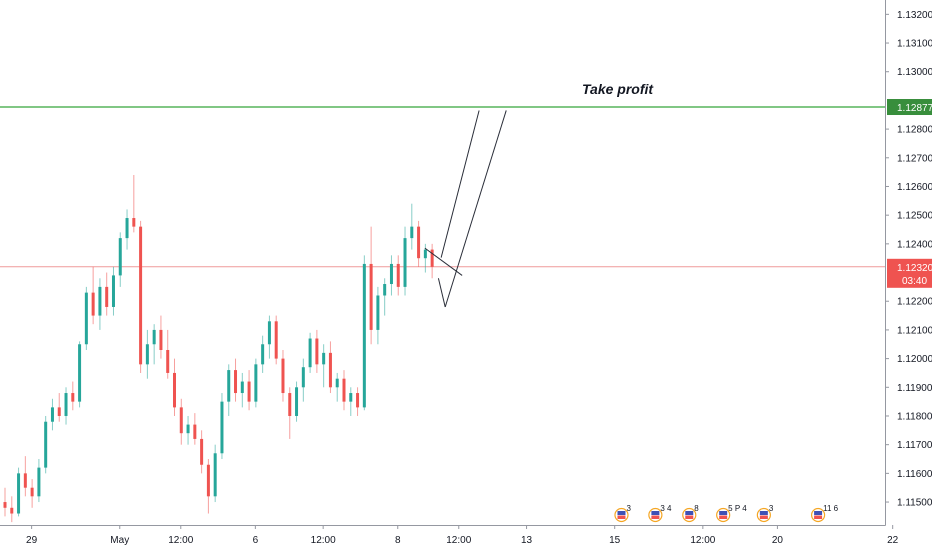  I want to click on event-count-label: 3 4, so click(666, 508).